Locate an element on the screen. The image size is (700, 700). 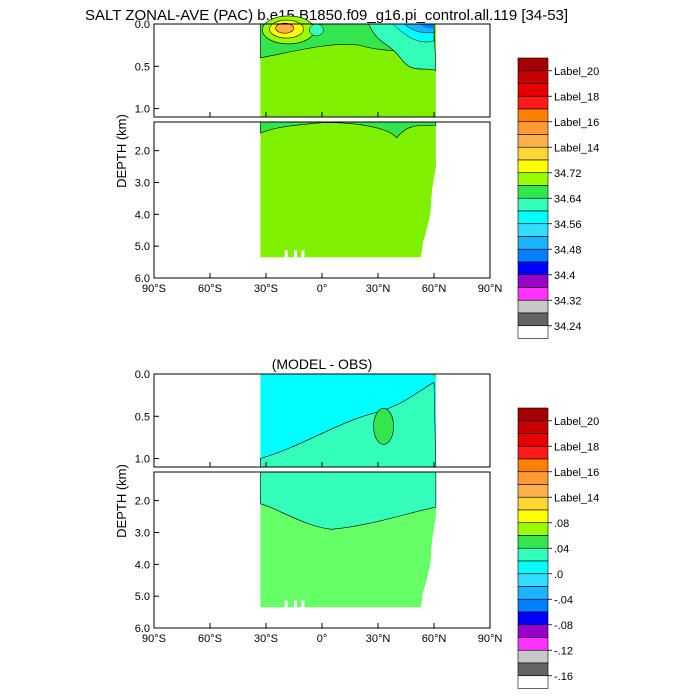
chart-title: (MODEL - OBS) is located at coordinates (322, 364).